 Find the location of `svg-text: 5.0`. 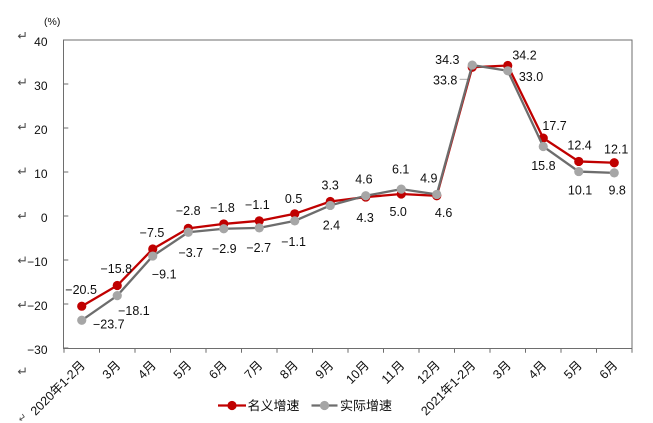

svg-text: 5.0 is located at coordinates (398, 212).